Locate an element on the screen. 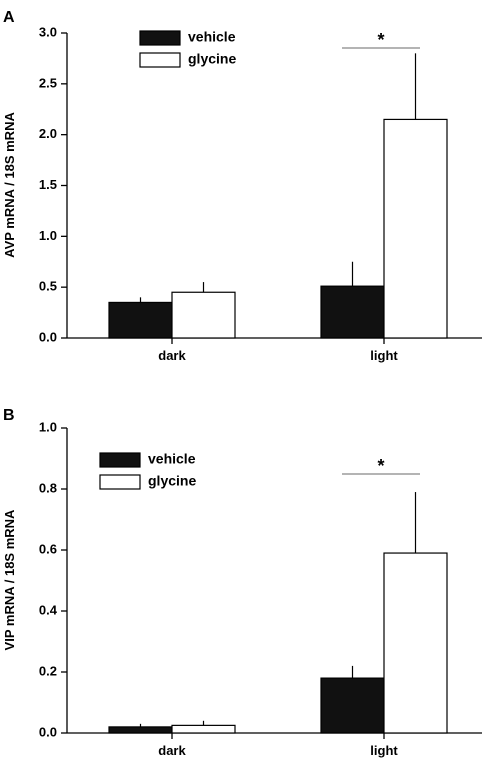 The image size is (491, 764). y-tick-label: 0.6 is located at coordinates (48, 548).